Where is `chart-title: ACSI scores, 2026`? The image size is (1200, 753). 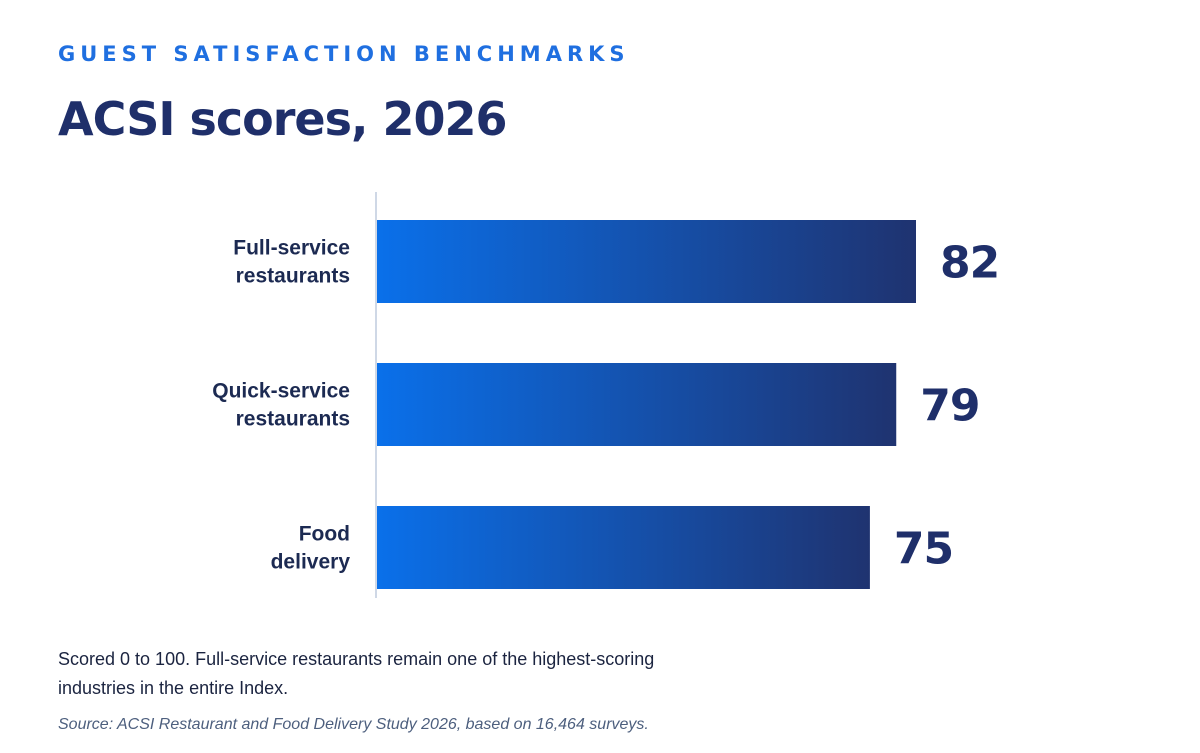 chart-title: ACSI scores, 2026 is located at coordinates (283, 119).